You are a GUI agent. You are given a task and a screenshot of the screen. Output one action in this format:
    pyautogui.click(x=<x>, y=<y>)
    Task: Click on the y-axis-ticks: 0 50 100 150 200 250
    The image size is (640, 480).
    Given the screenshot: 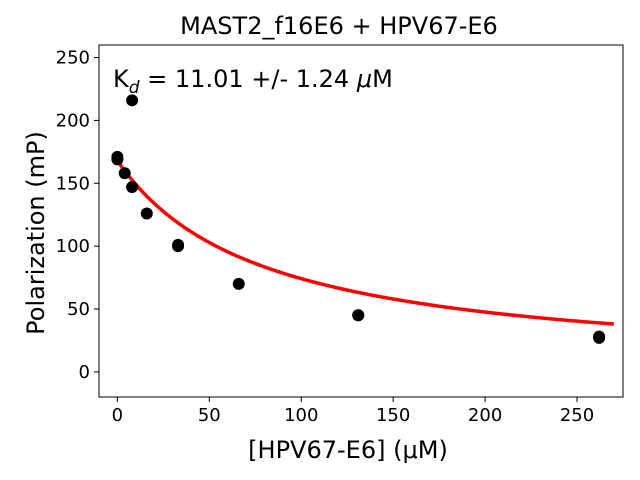 What is the action you would take?
    pyautogui.click(x=77, y=215)
    